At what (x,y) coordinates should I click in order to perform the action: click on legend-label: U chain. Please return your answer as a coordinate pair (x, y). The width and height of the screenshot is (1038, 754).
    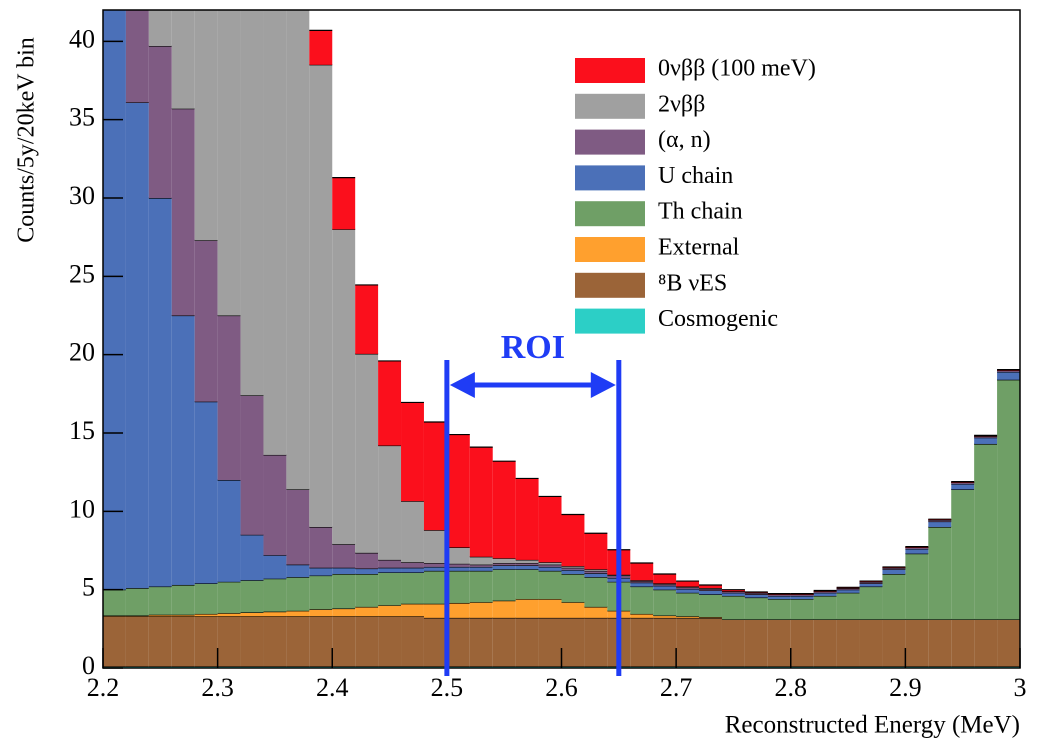
    Looking at the image, I should click on (695, 176).